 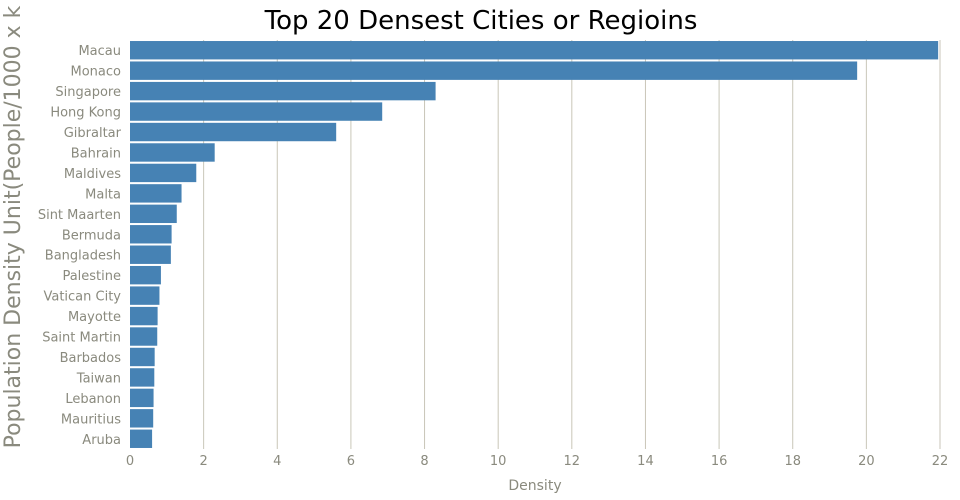 I want to click on y-tick-label: Macau, so click(x=99, y=51).